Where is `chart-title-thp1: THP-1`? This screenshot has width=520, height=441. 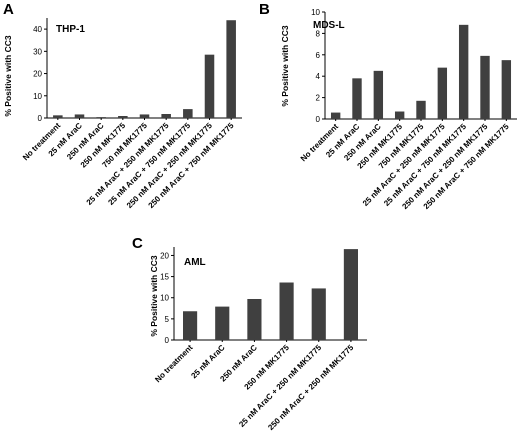 chart-title-thp1: THP-1 is located at coordinates (70, 29).